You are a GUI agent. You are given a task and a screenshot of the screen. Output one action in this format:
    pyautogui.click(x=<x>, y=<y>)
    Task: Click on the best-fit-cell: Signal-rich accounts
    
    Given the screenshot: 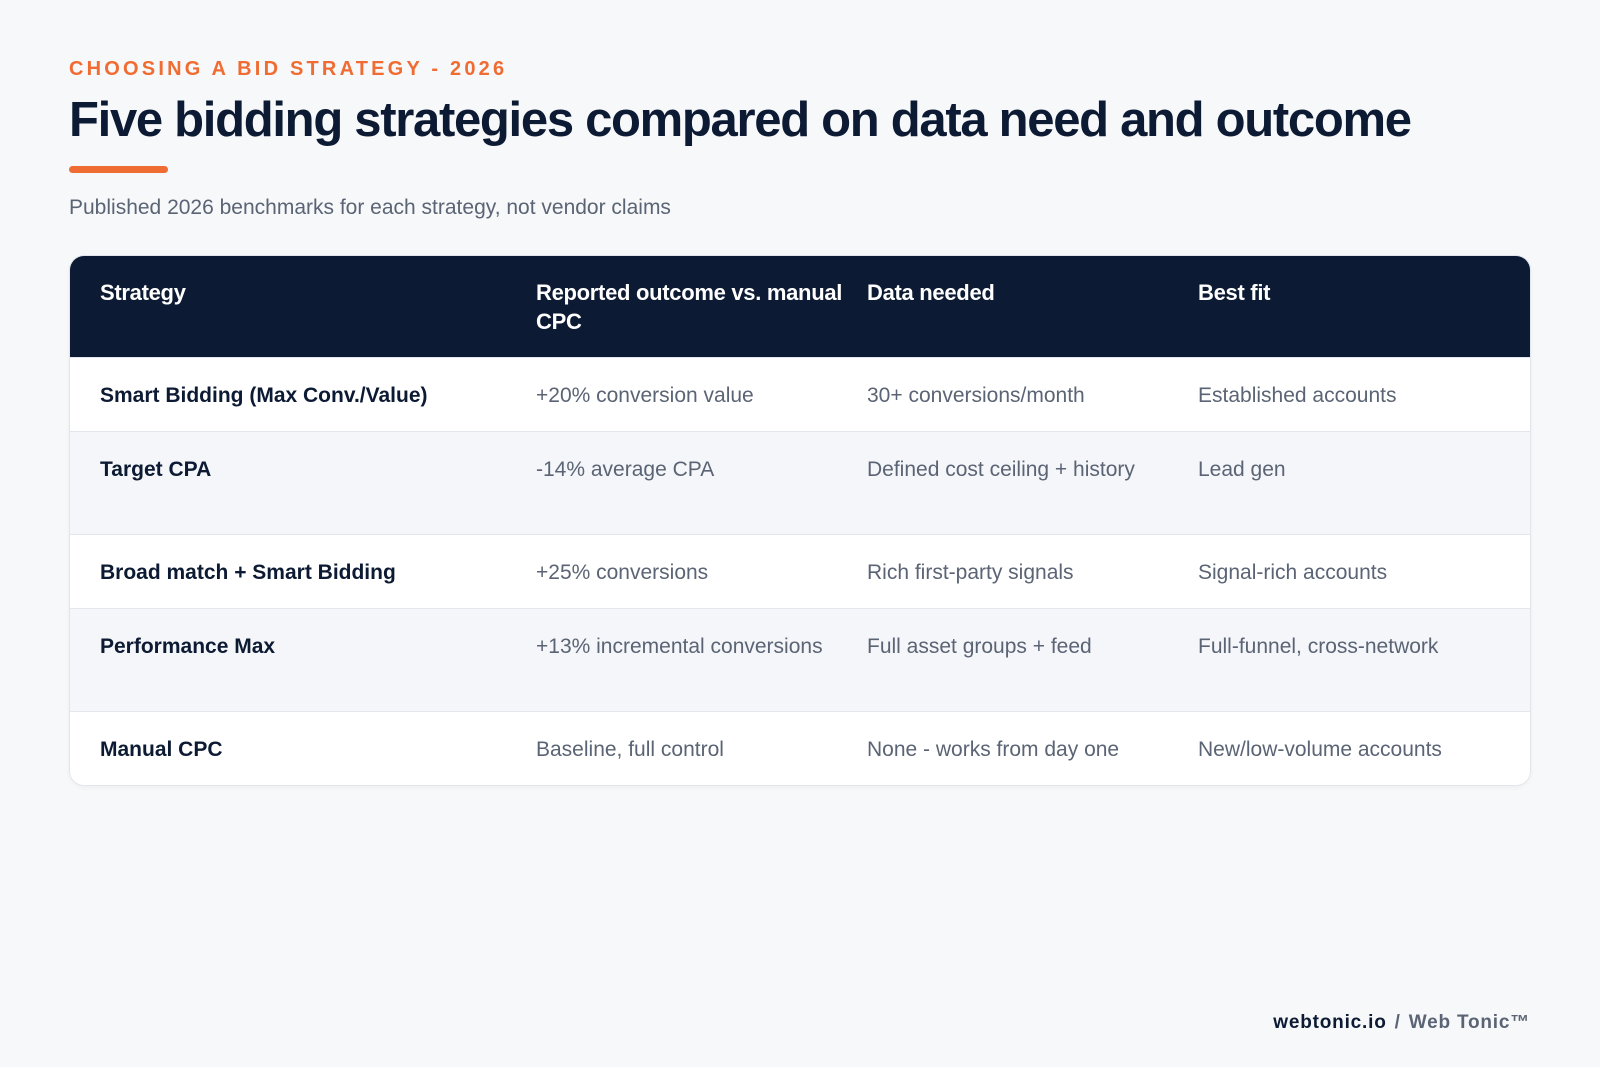 What is the action you would take?
    pyautogui.click(x=1293, y=572)
    